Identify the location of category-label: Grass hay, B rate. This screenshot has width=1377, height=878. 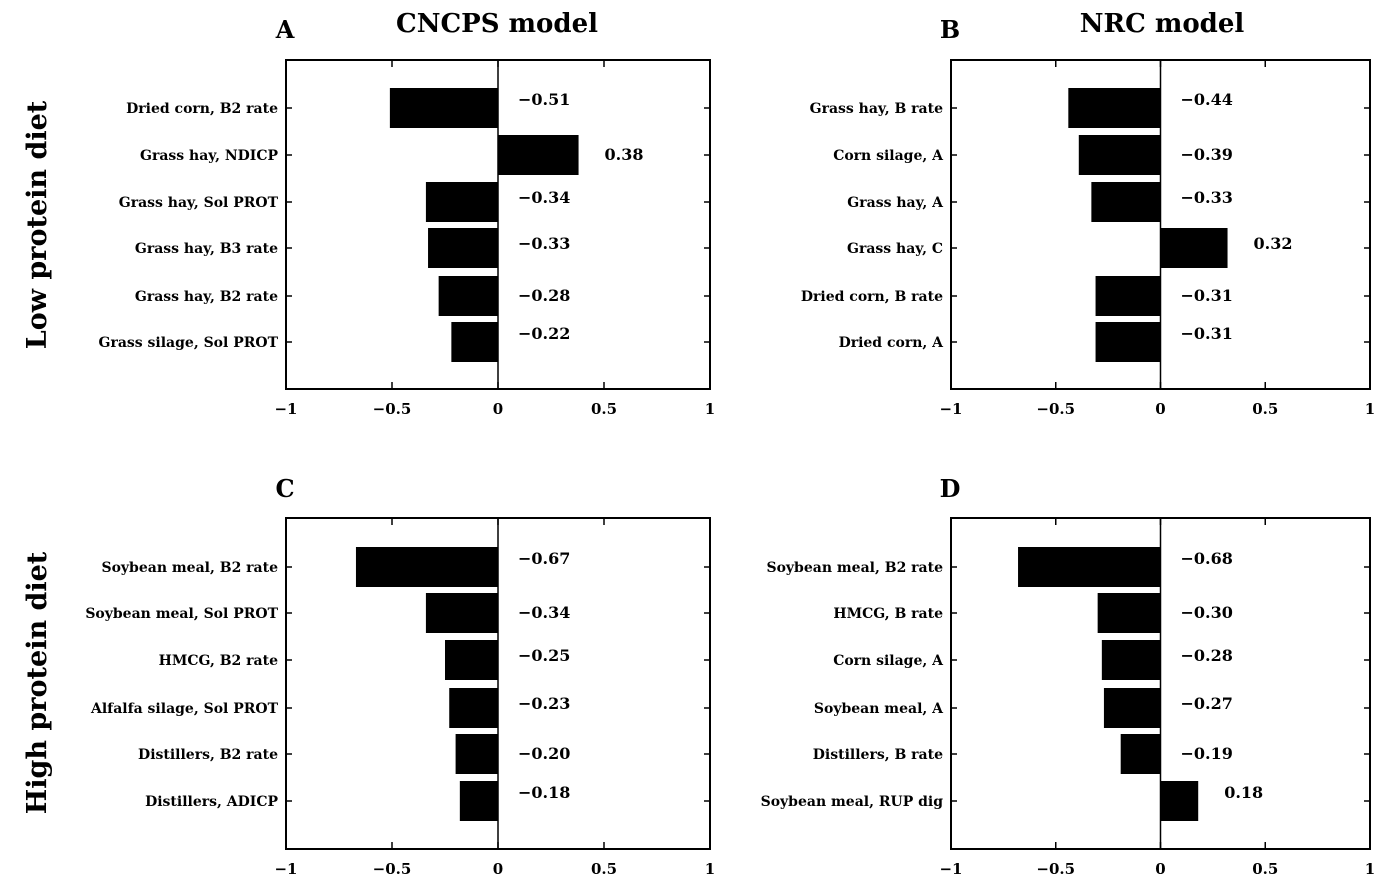
(876, 109).